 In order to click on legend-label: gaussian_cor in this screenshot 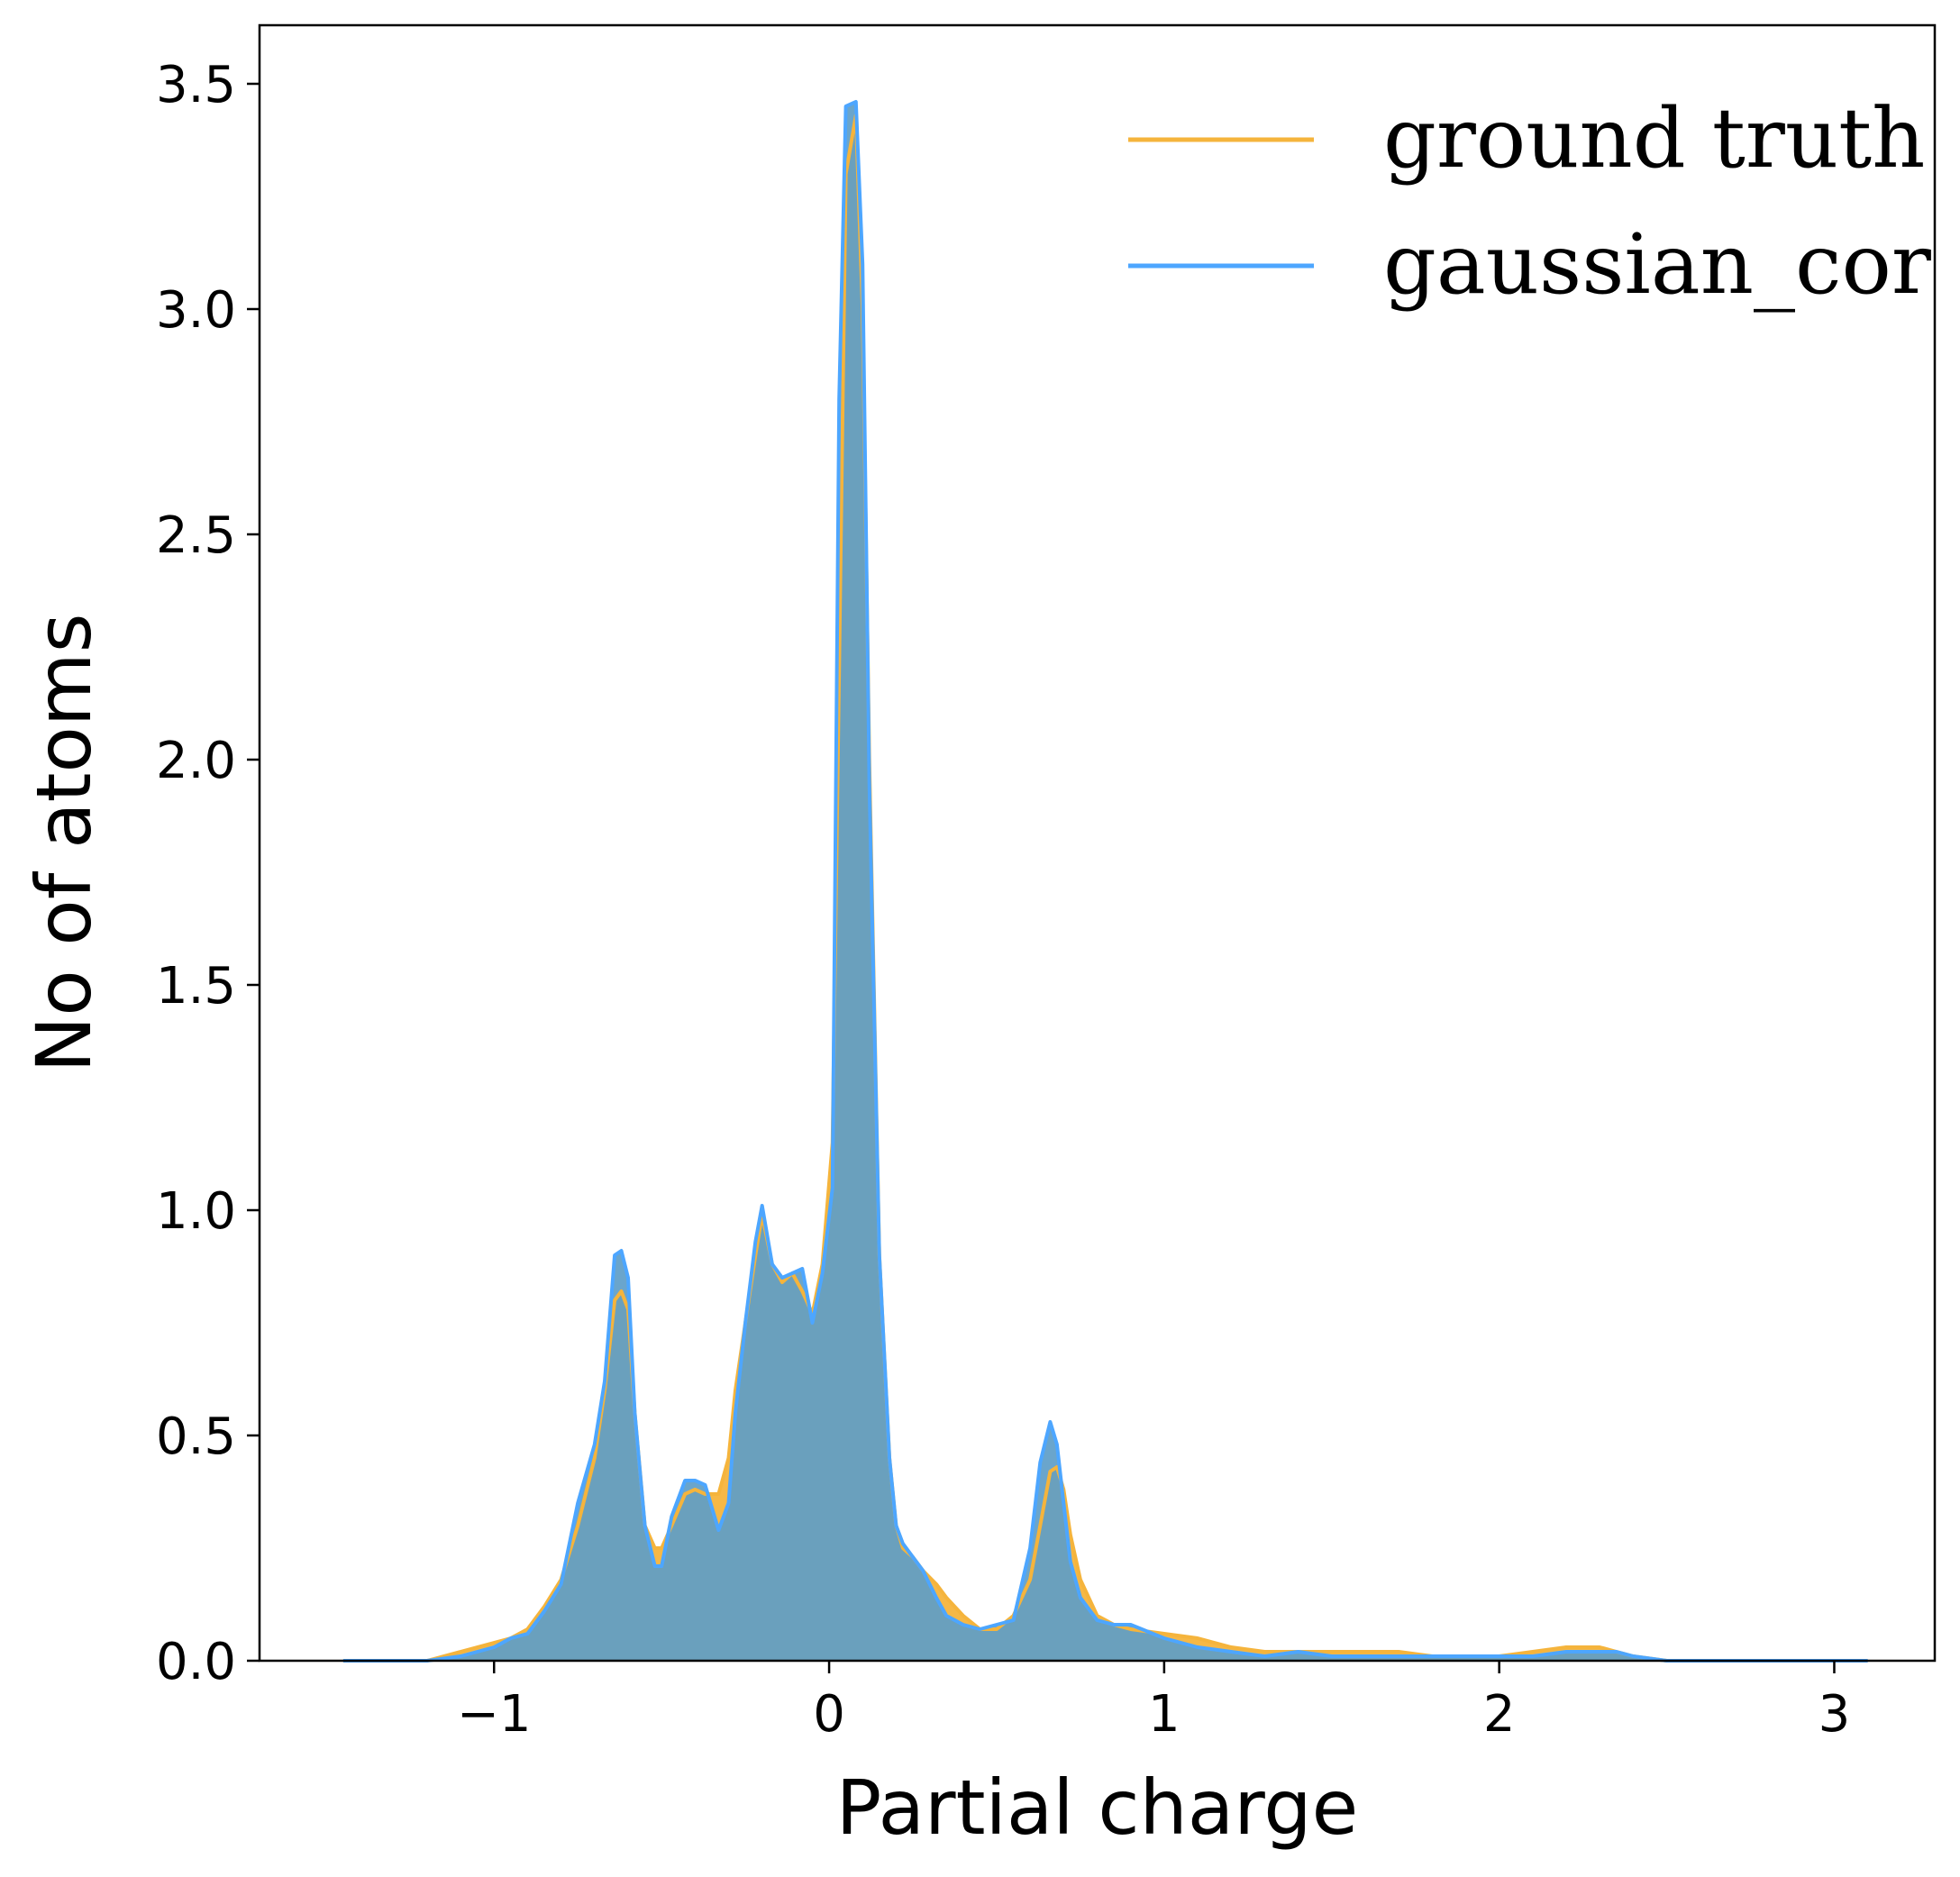, I will do `click(1657, 264)`.